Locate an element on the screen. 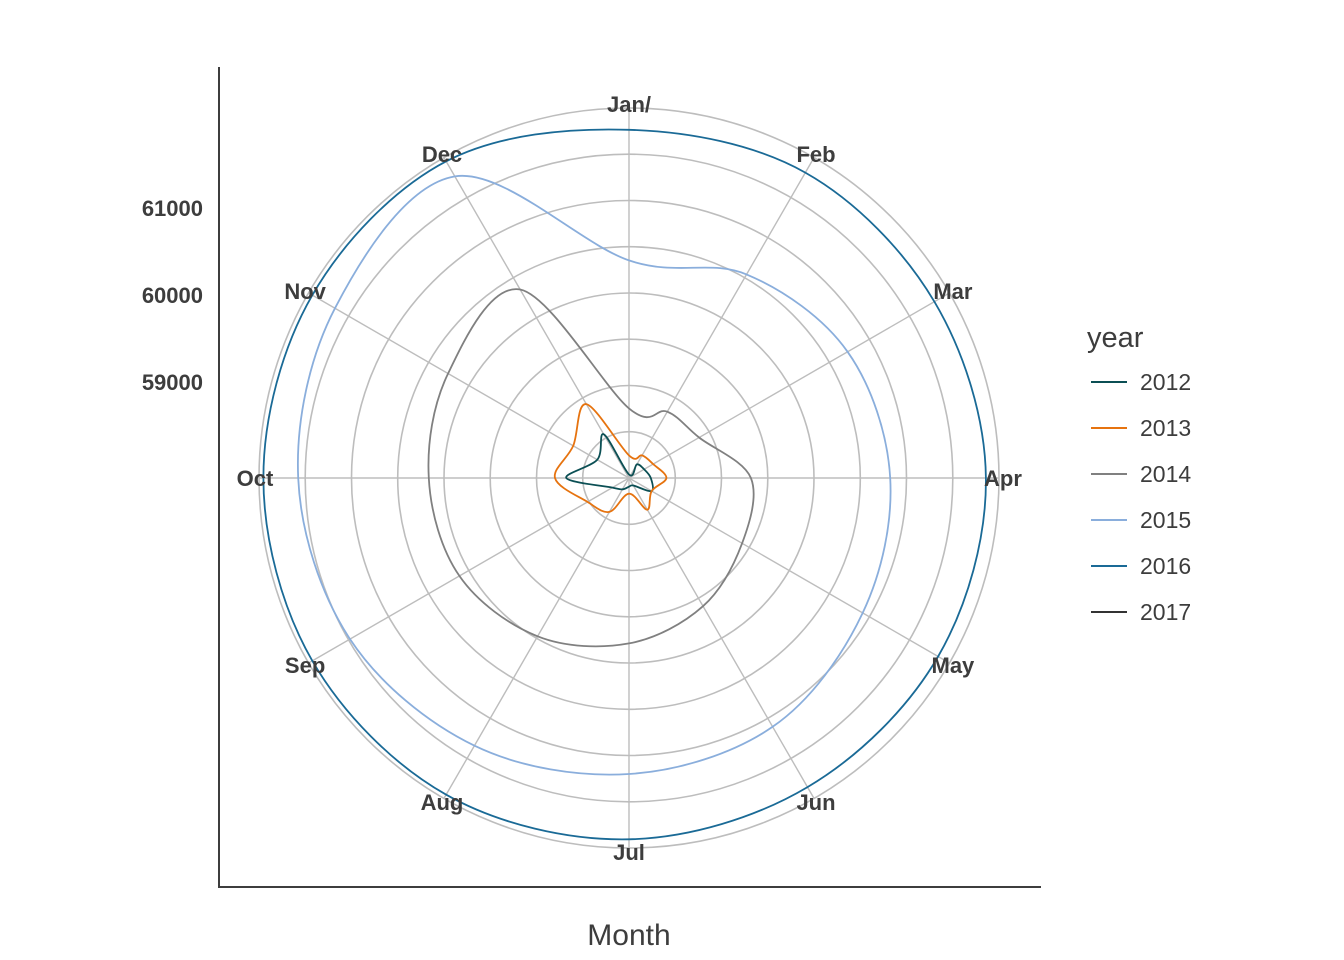 This screenshot has height=960, width=1344. y-tick-label: 60000 is located at coordinates (172, 295).